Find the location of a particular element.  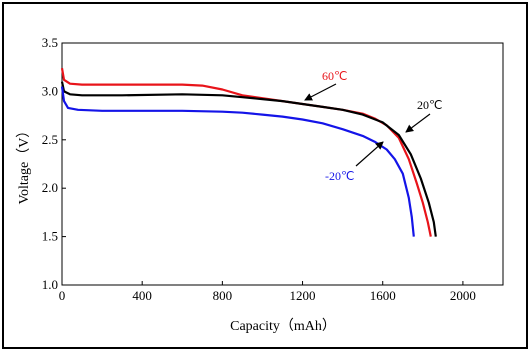

y-tick-label: 3.5 is located at coordinates (50, 42).